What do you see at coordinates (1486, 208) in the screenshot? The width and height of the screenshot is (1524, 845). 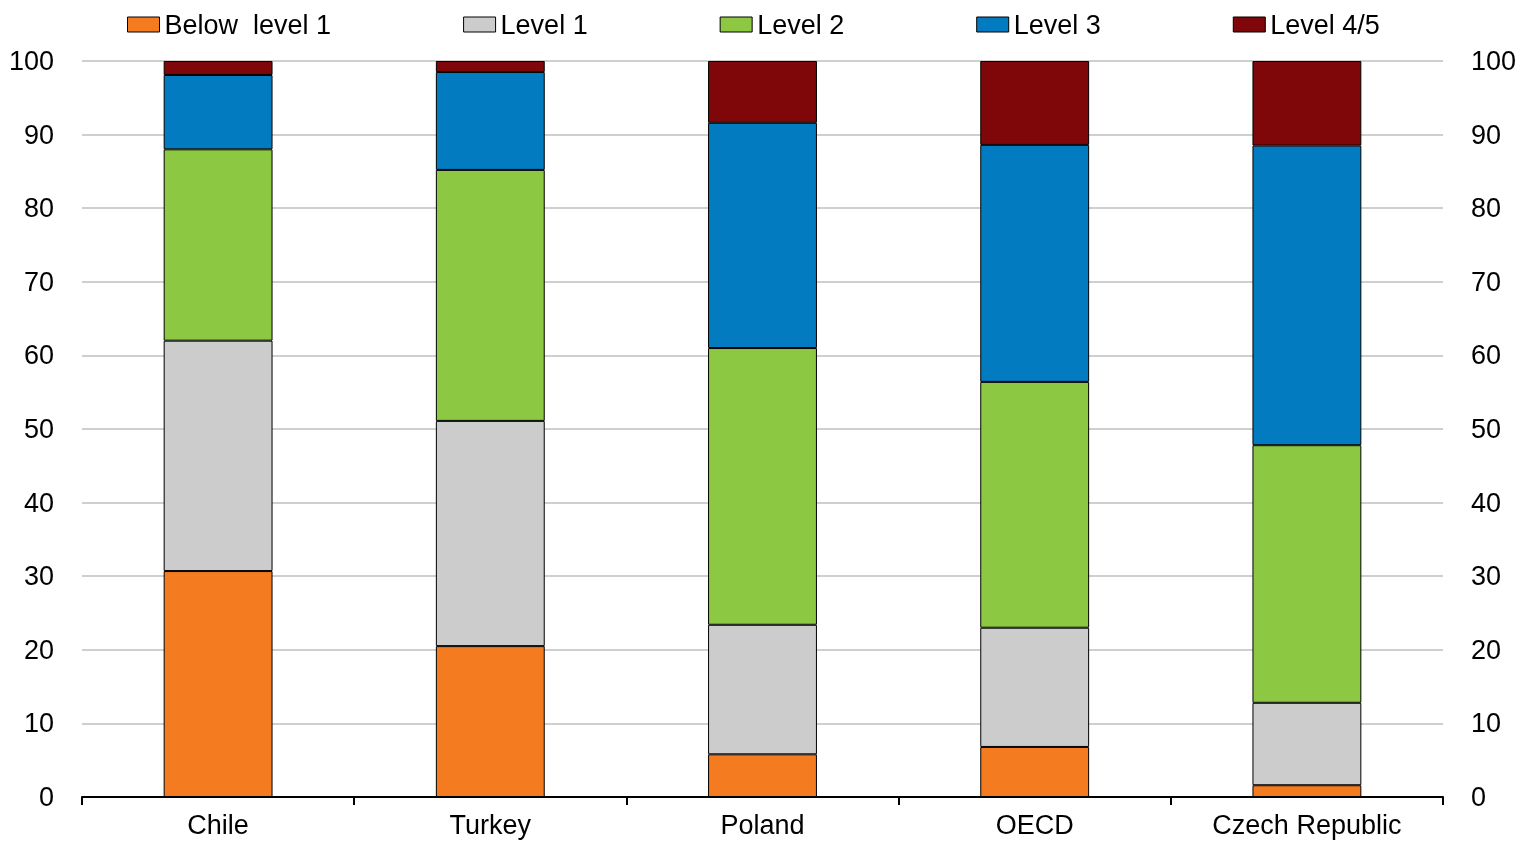 I see `y2-tick-label: 80` at bounding box center [1486, 208].